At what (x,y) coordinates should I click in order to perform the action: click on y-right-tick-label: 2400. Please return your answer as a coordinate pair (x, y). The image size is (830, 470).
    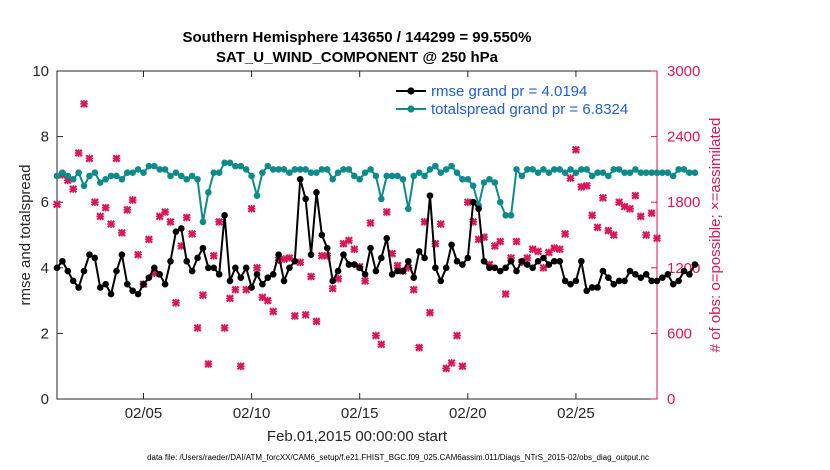
    Looking at the image, I should click on (683, 137).